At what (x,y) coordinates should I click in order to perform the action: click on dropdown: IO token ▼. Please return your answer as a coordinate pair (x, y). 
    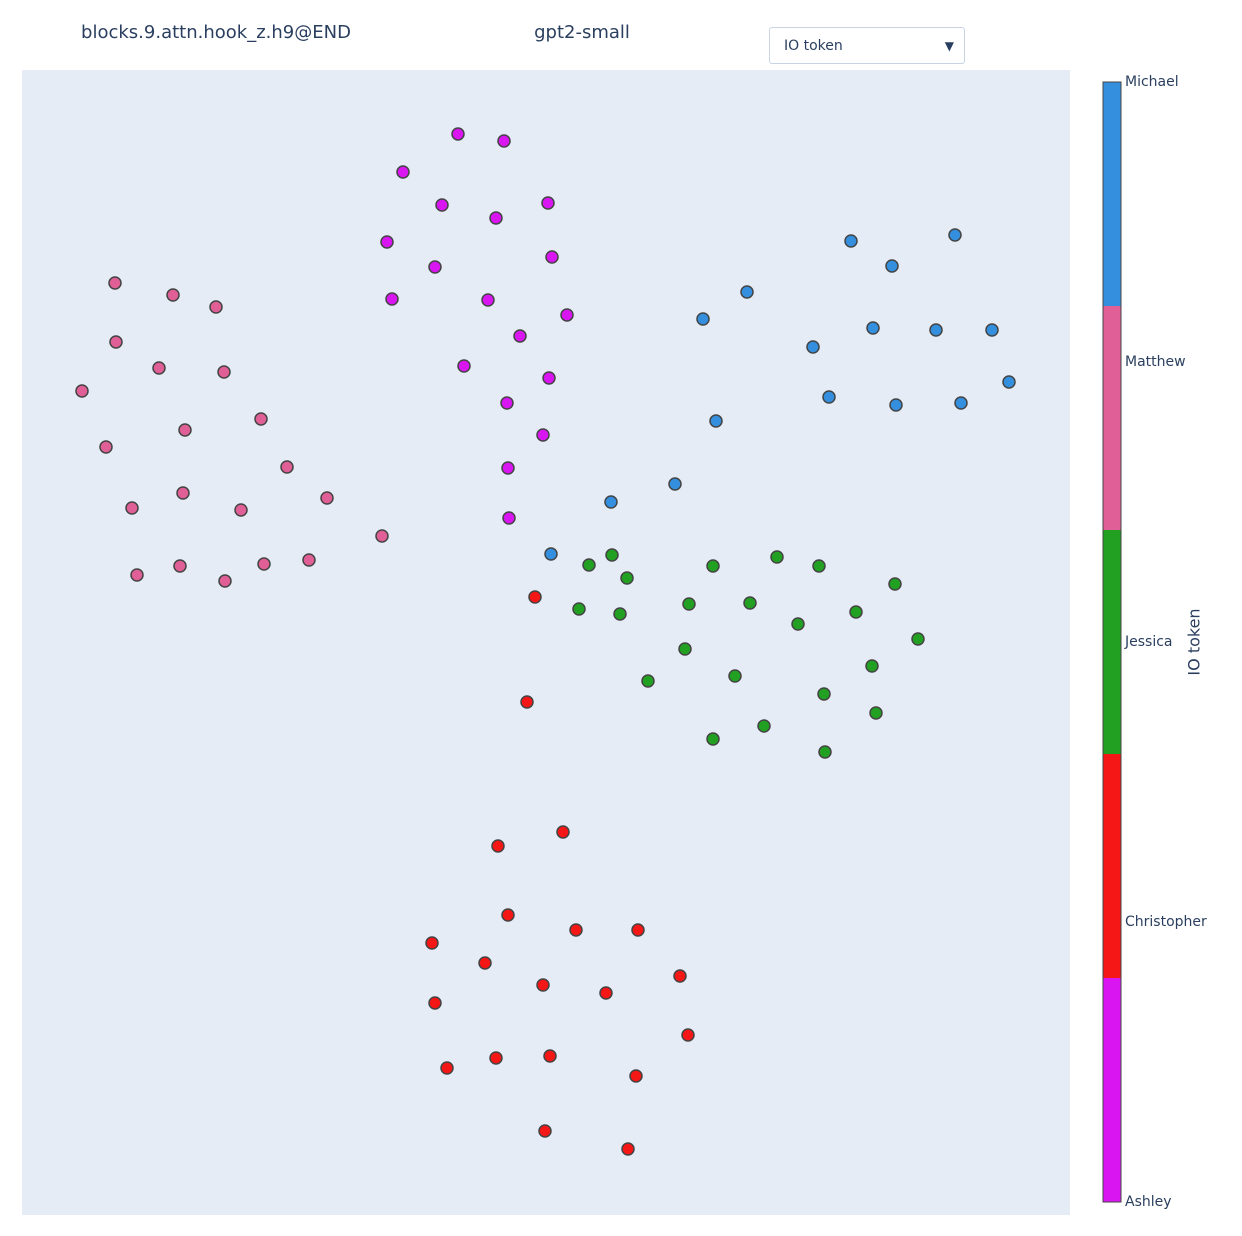
    Looking at the image, I should click on (867, 45).